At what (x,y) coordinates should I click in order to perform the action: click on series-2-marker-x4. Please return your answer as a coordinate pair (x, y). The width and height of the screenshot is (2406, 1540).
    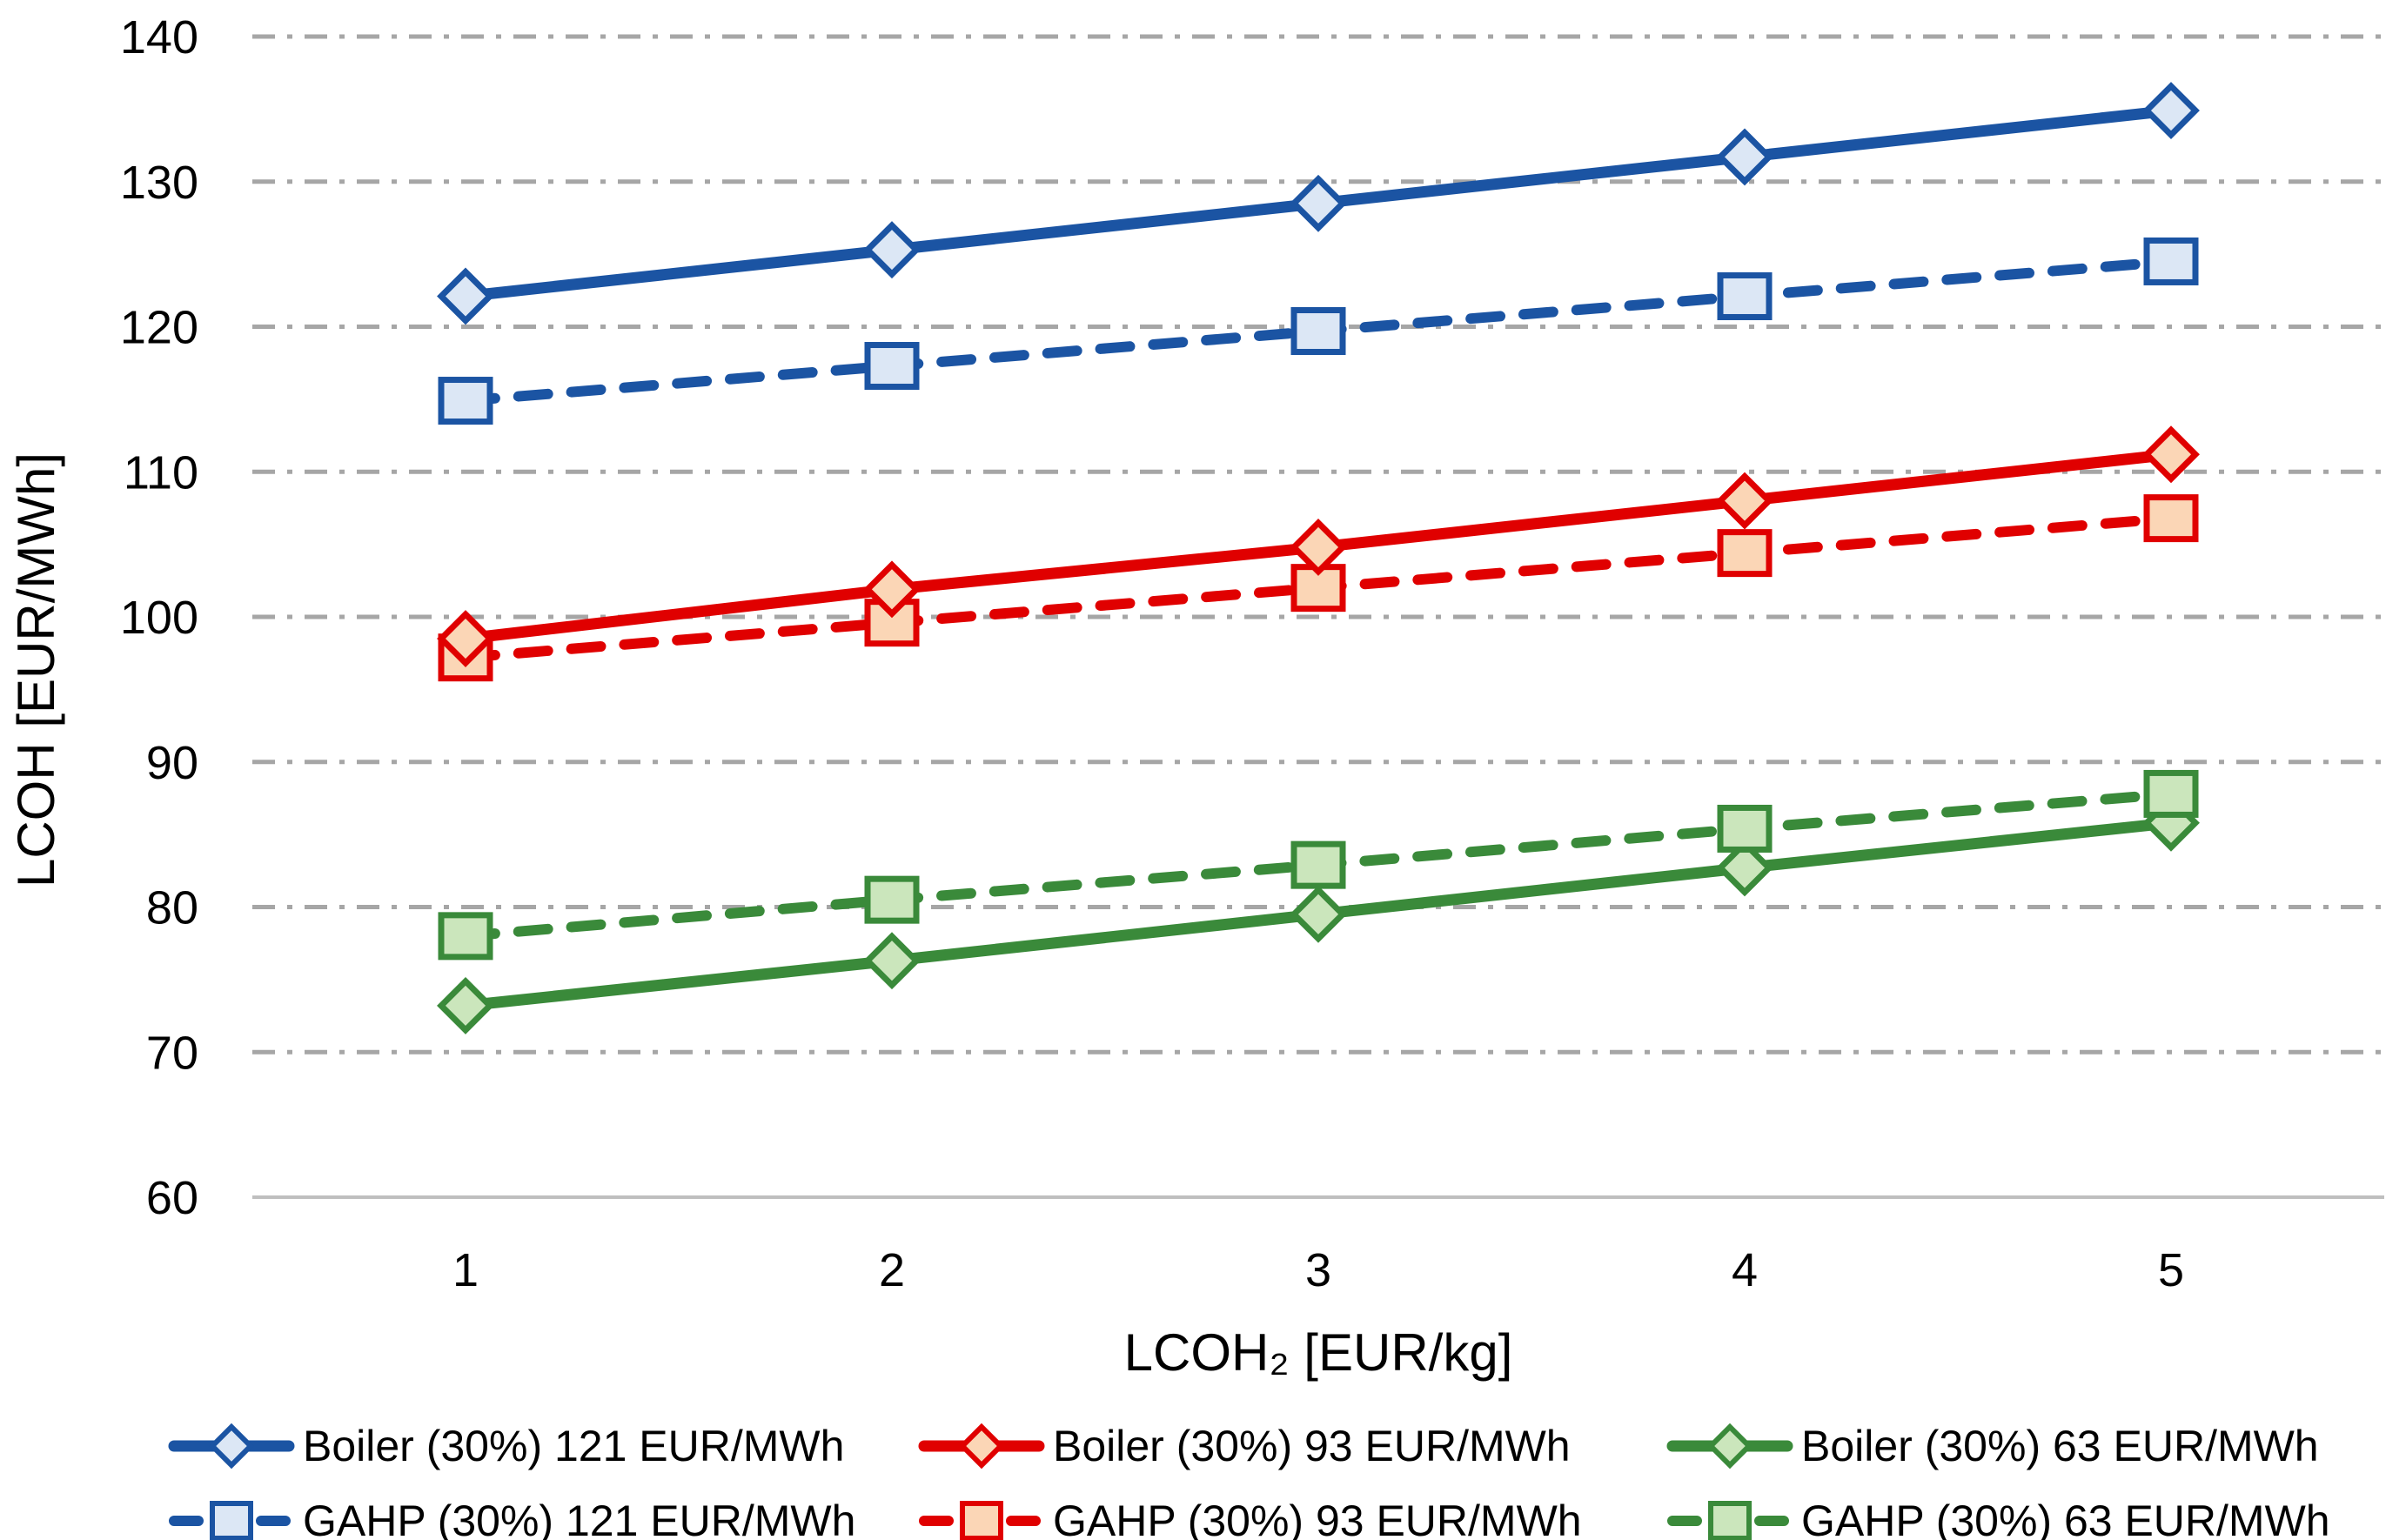
    Looking at the image, I should click on (1744, 501).